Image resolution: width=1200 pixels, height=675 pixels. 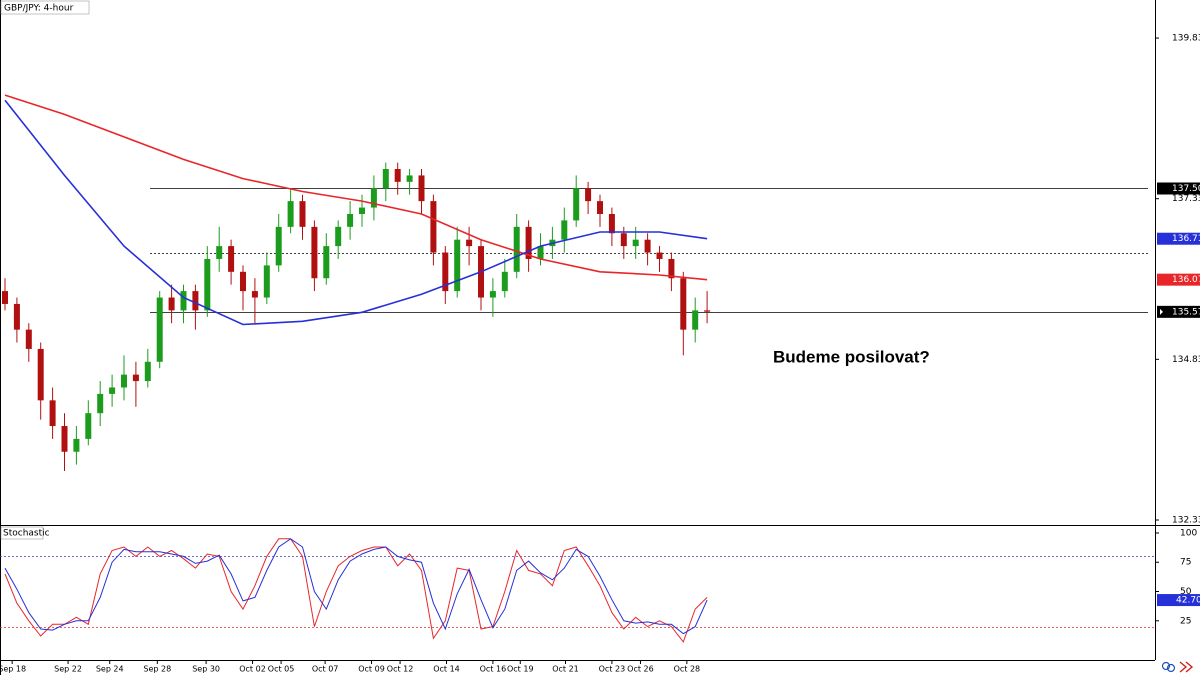 What do you see at coordinates (1186, 189) in the screenshot?
I see `price-label: 137.500` at bounding box center [1186, 189].